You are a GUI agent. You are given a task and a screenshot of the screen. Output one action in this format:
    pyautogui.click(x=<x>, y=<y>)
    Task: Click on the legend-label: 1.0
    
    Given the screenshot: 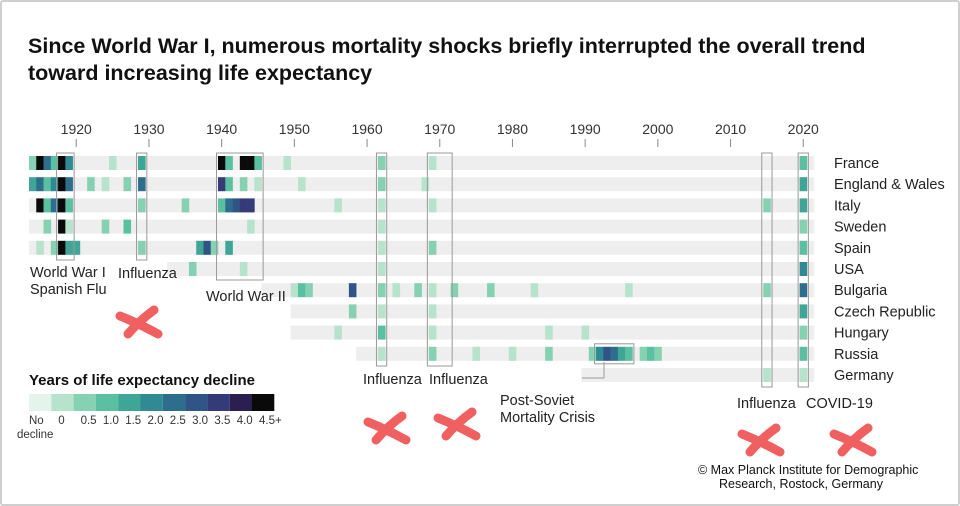 What is the action you would take?
    pyautogui.click(x=111, y=421)
    